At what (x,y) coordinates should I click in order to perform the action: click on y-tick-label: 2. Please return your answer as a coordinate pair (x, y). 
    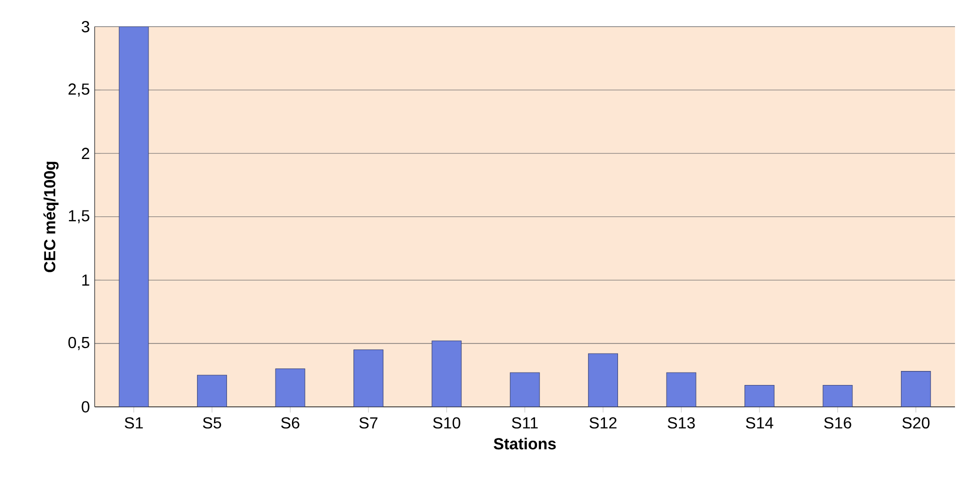
    Looking at the image, I should click on (86, 154).